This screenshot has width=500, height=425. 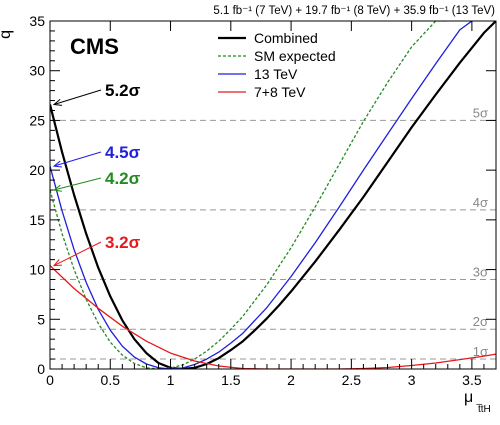 I want to click on y-tick-label-1: 5, so click(x=41, y=319).